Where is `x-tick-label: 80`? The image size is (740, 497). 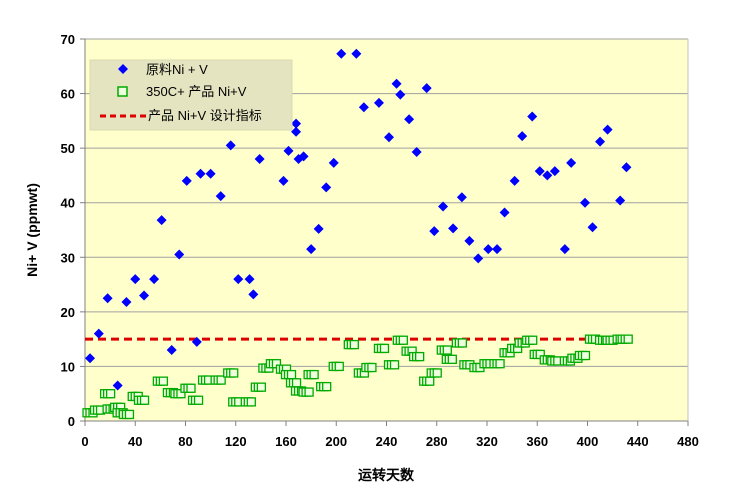
x-tick-label: 80 is located at coordinates (185, 441).